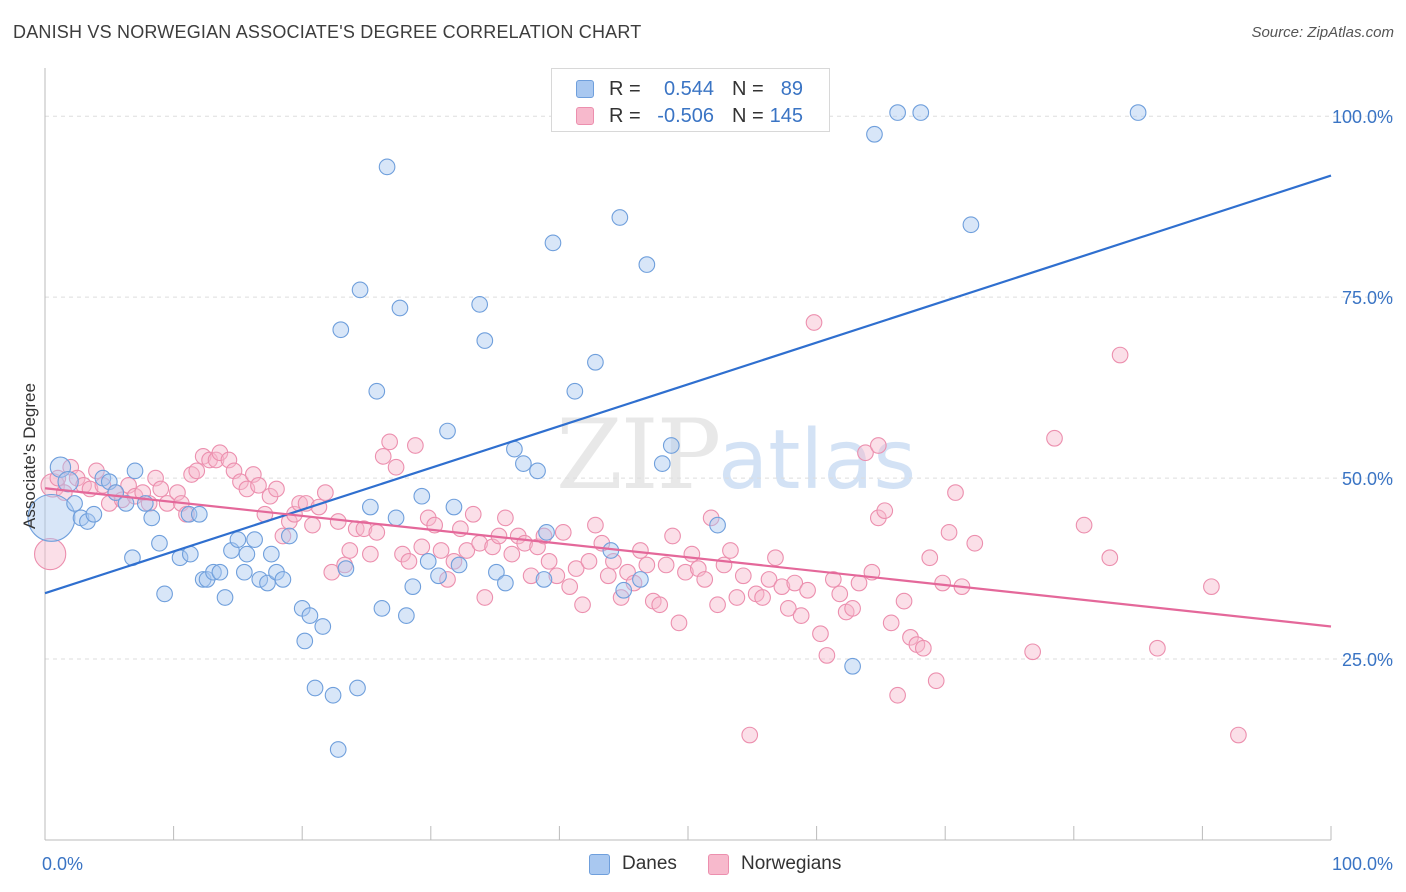 The height and width of the screenshot is (892, 1406). I want to click on danes-legend-swatch, so click(599, 864).